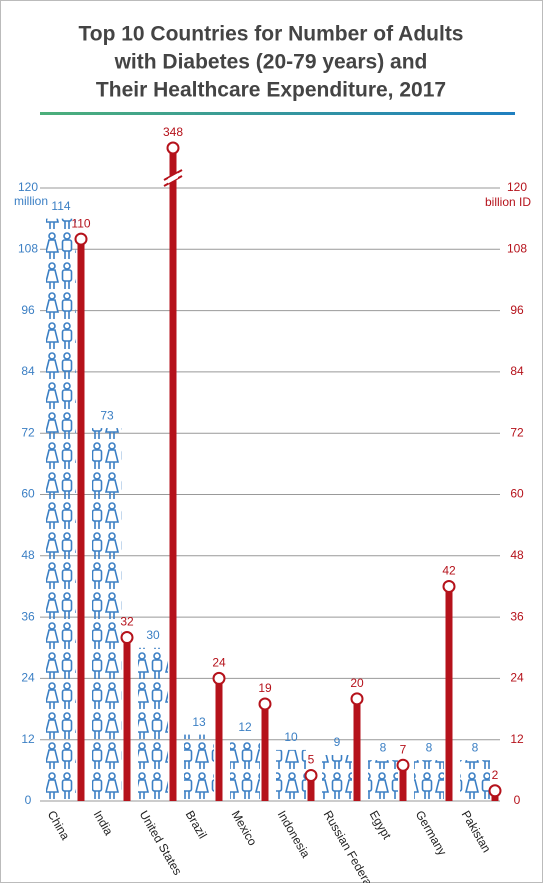 The image size is (543, 883). What do you see at coordinates (60, 206) in the screenshot?
I see `value-label: 114` at bounding box center [60, 206].